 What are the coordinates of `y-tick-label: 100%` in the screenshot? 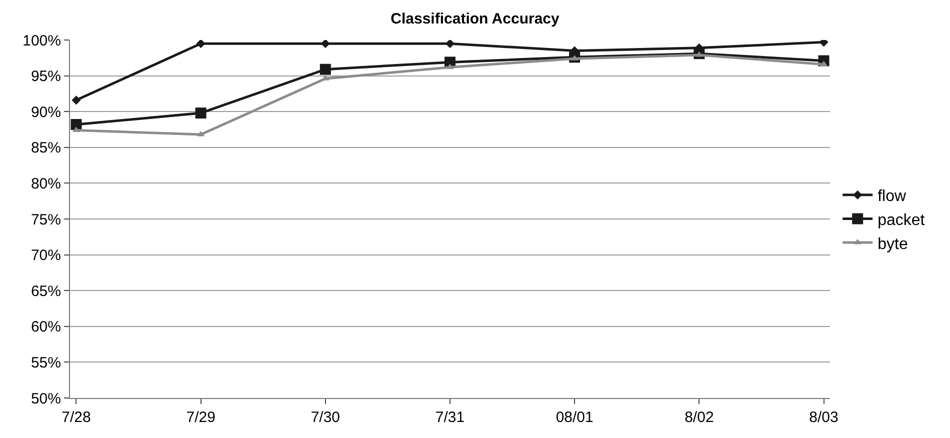 It's located at (41, 41).